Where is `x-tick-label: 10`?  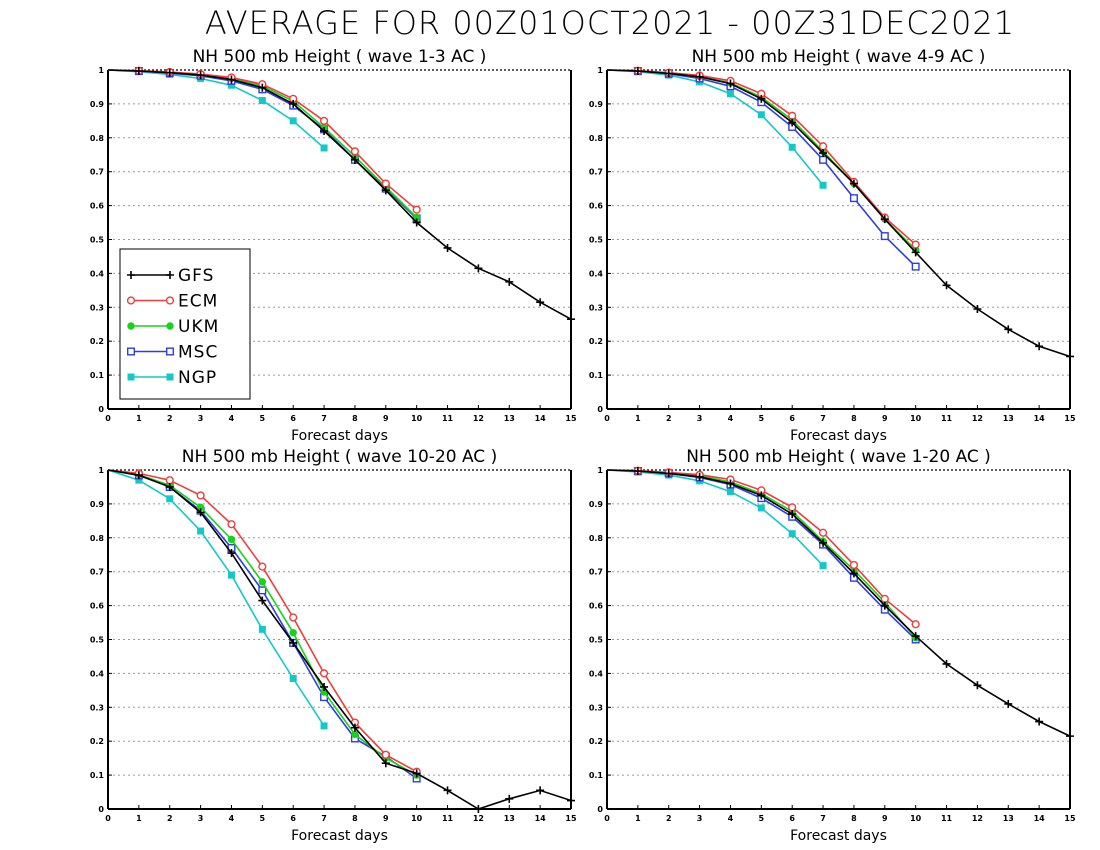 x-tick-label: 10 is located at coordinates (417, 418).